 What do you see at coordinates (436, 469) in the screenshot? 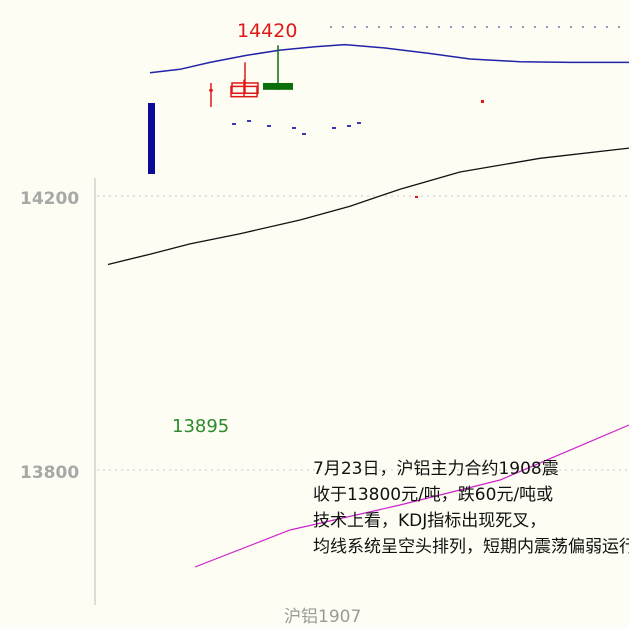
I see `annotation-line: 7月23日，沪铝主力合约1908震` at bounding box center [436, 469].